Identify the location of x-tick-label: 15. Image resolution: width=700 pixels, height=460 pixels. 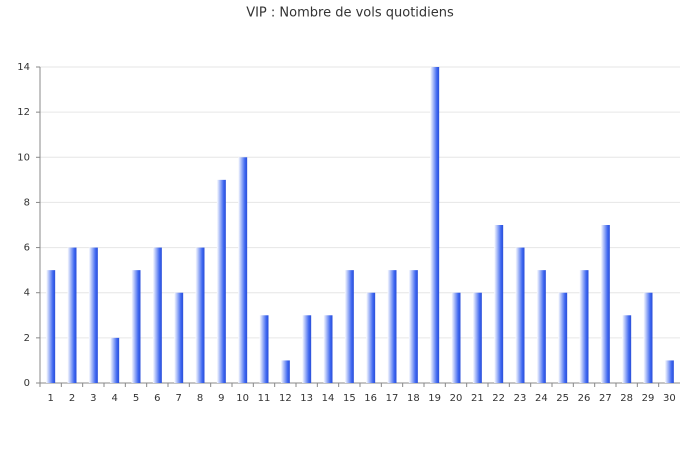
(349, 398).